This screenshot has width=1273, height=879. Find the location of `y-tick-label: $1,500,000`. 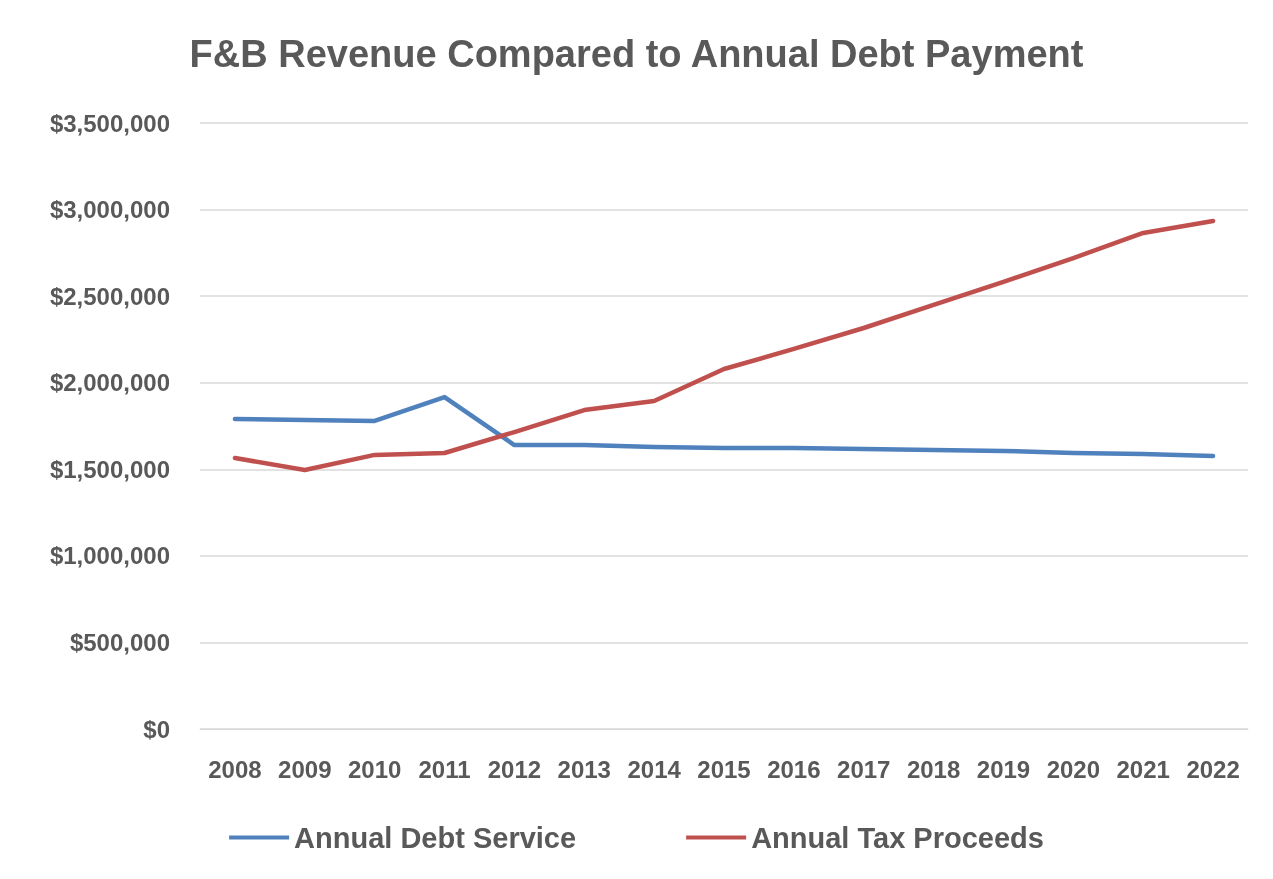

y-tick-label: $1,500,000 is located at coordinates (109, 469).